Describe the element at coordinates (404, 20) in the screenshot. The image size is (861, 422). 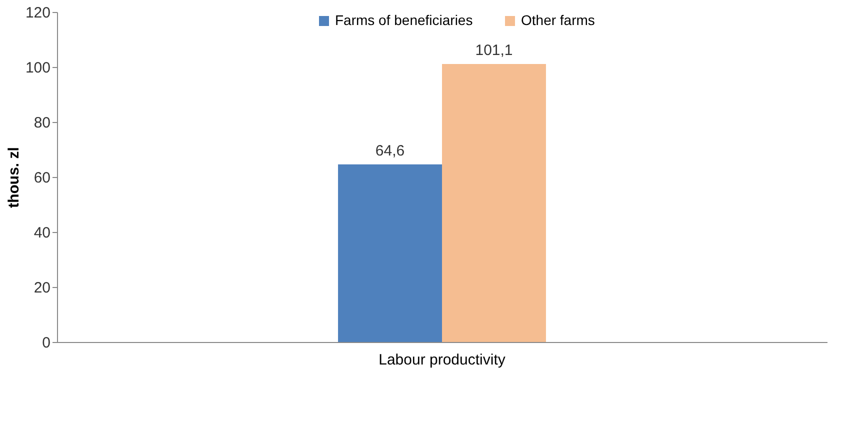
I see `legend-label: Farms of beneficiaries` at that location.